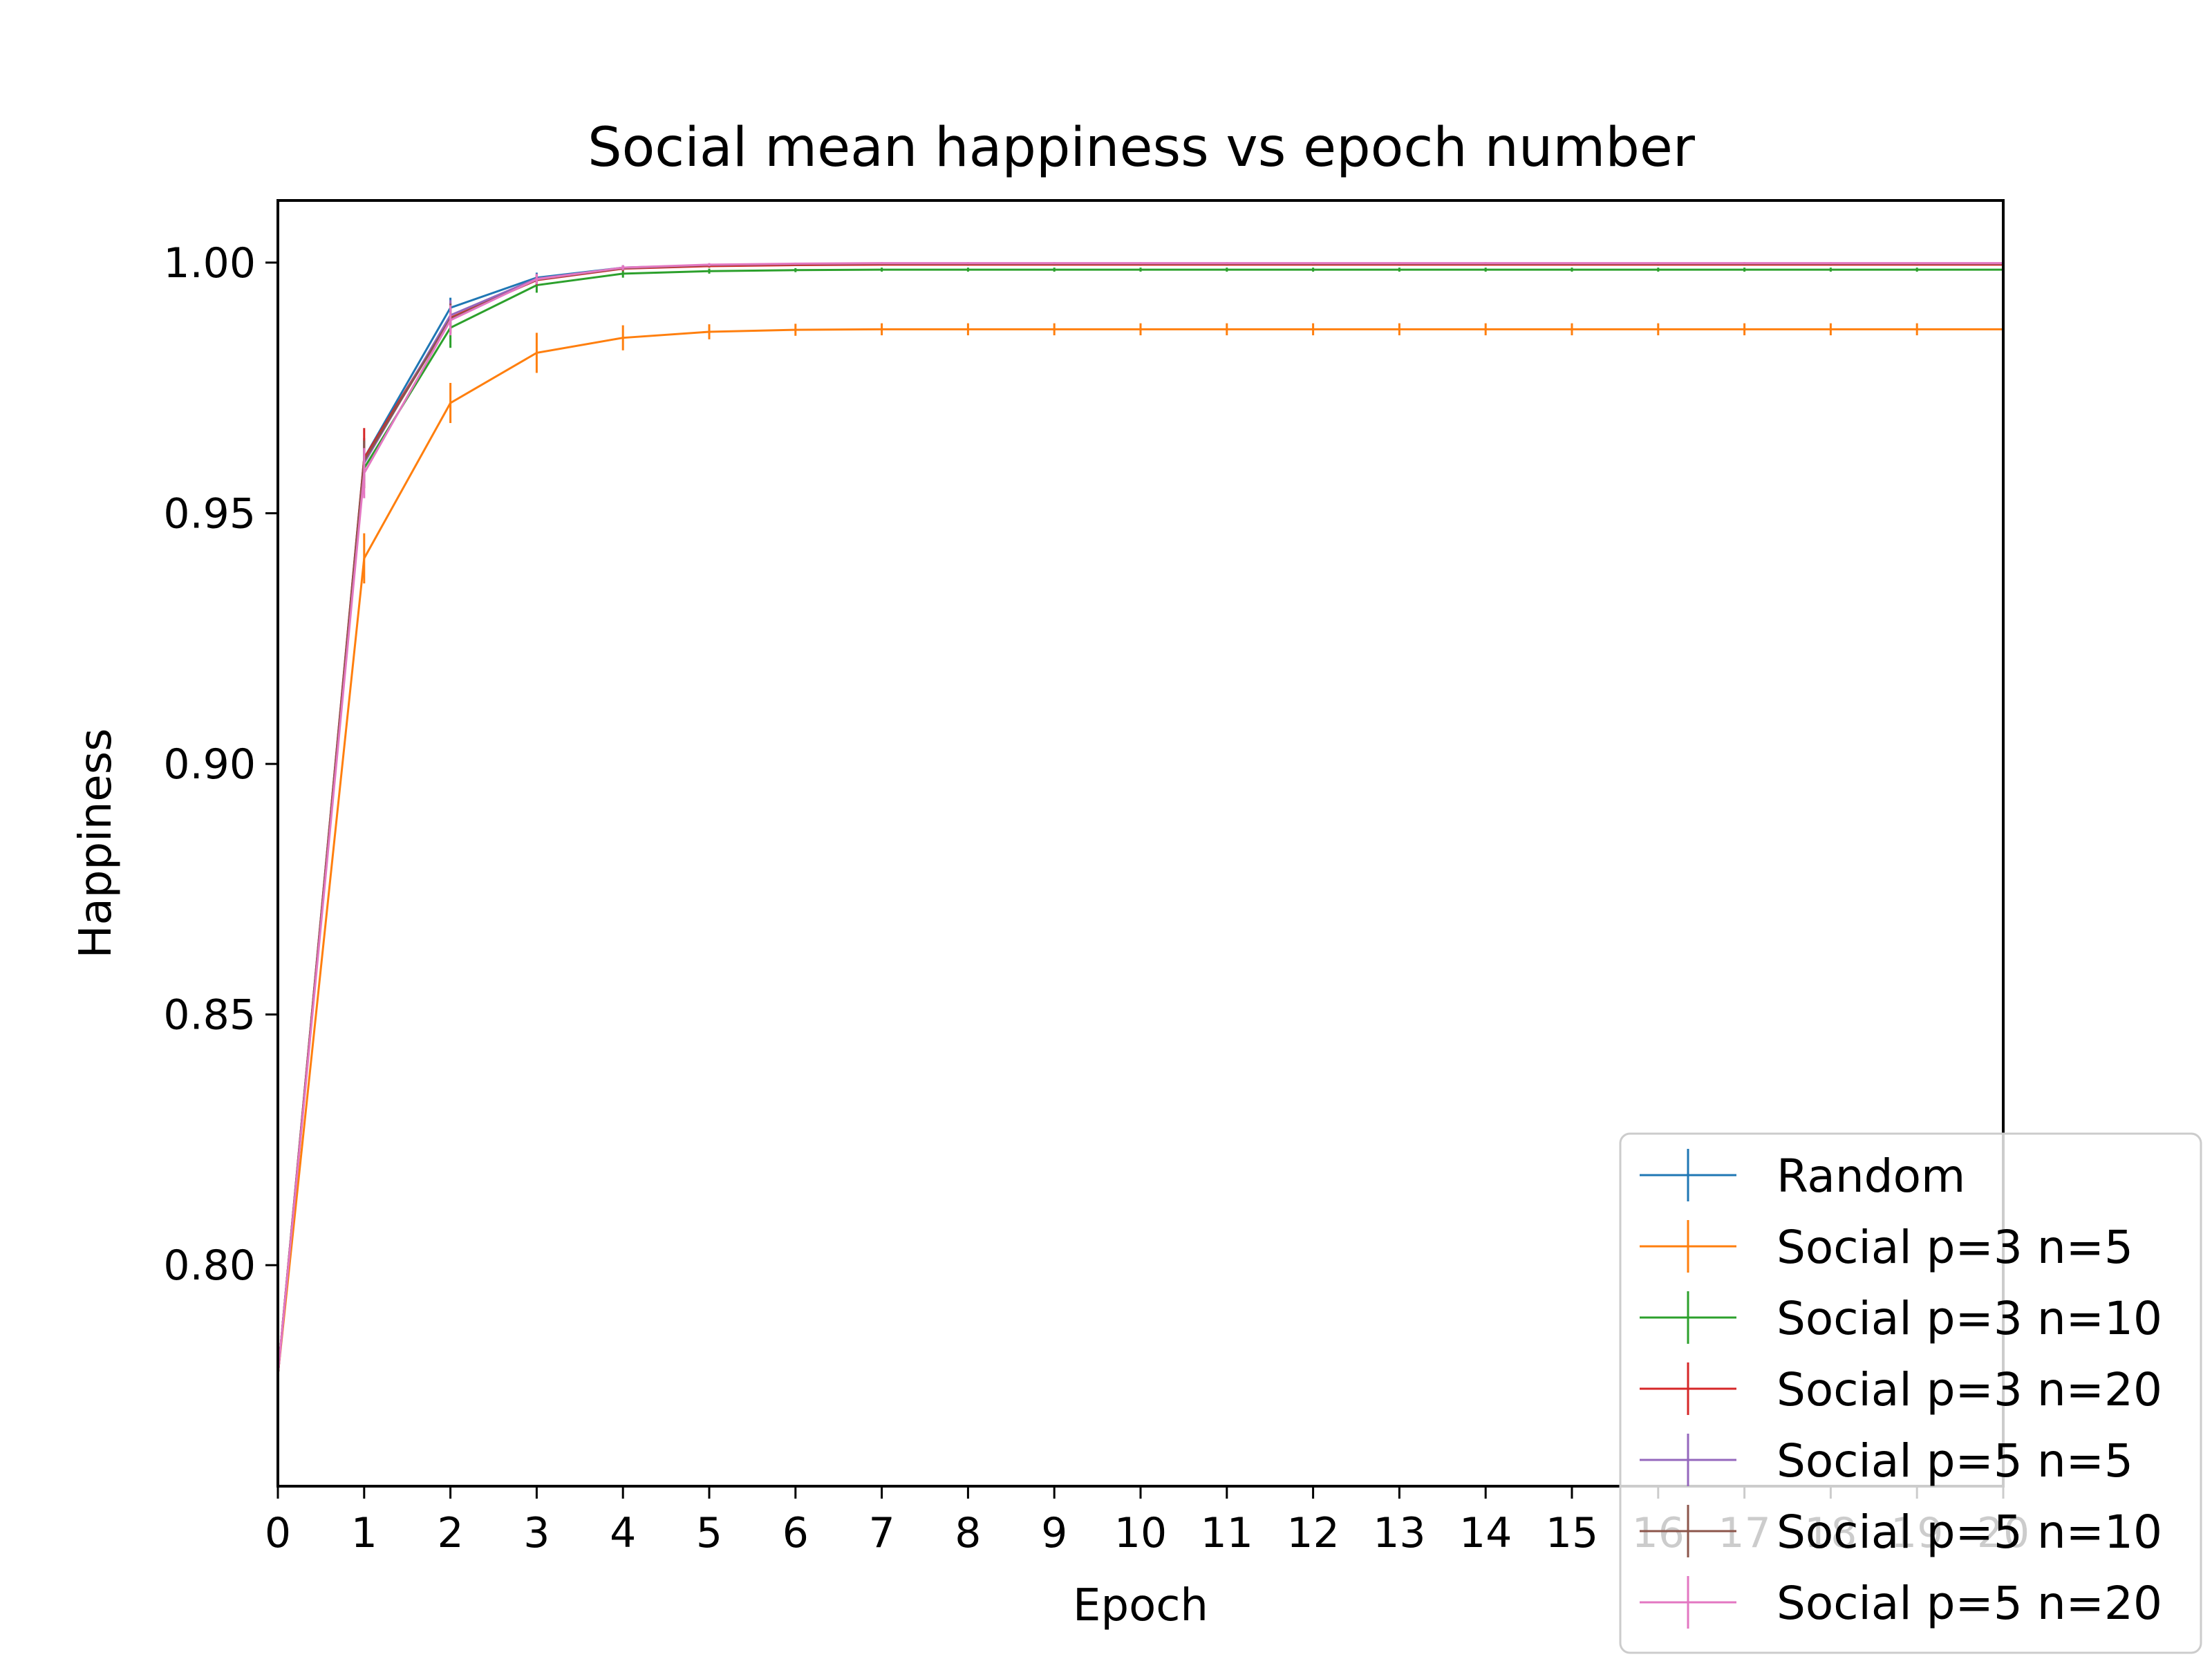  Describe the element at coordinates (209, 1265) in the screenshot. I see `y-tick-label: 0.80` at that location.